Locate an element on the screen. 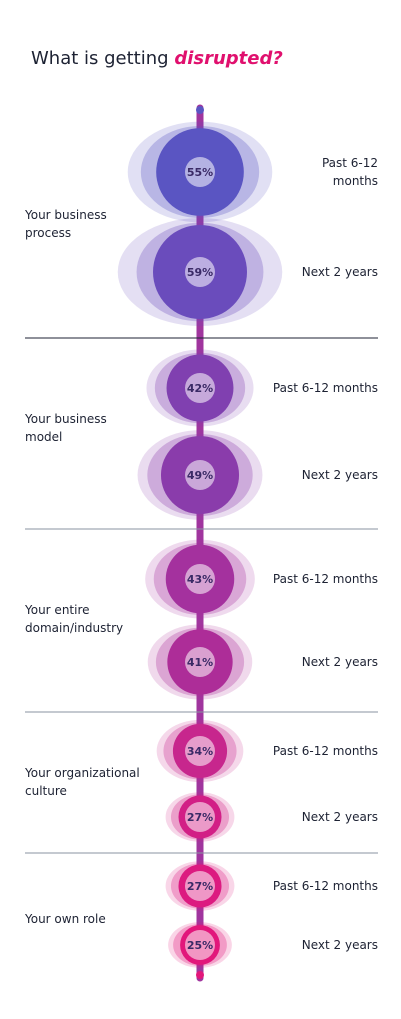 This screenshot has height=1019, width=401. category-label: Your business model is located at coordinates (65, 428).